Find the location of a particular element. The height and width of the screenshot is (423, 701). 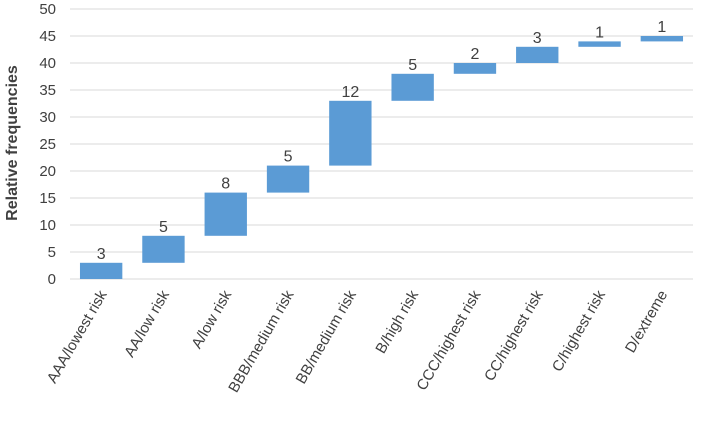

x-category-label: BB/medium risk is located at coordinates (326, 337).